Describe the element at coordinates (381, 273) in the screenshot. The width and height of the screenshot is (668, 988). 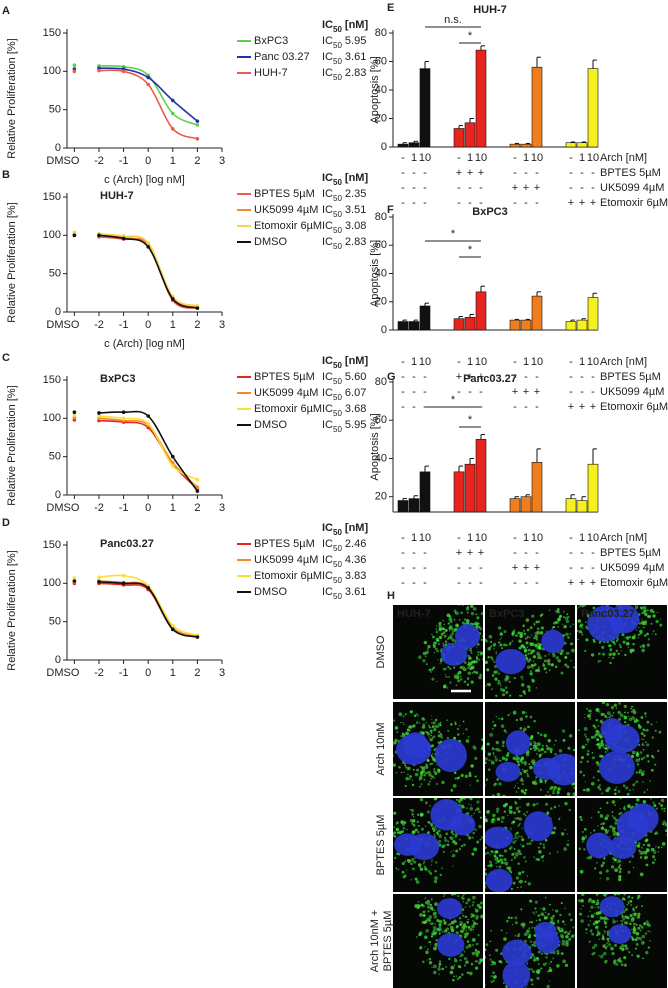
I see `y-tick-label: 40` at that location.